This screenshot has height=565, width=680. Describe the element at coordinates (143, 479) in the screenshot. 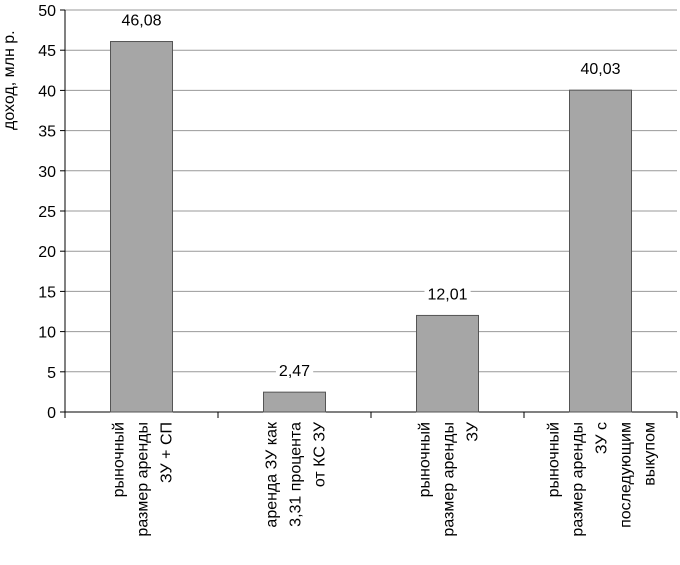

I see `x-tick-label: рыночный размер аренды ЗУ + СП` at that location.